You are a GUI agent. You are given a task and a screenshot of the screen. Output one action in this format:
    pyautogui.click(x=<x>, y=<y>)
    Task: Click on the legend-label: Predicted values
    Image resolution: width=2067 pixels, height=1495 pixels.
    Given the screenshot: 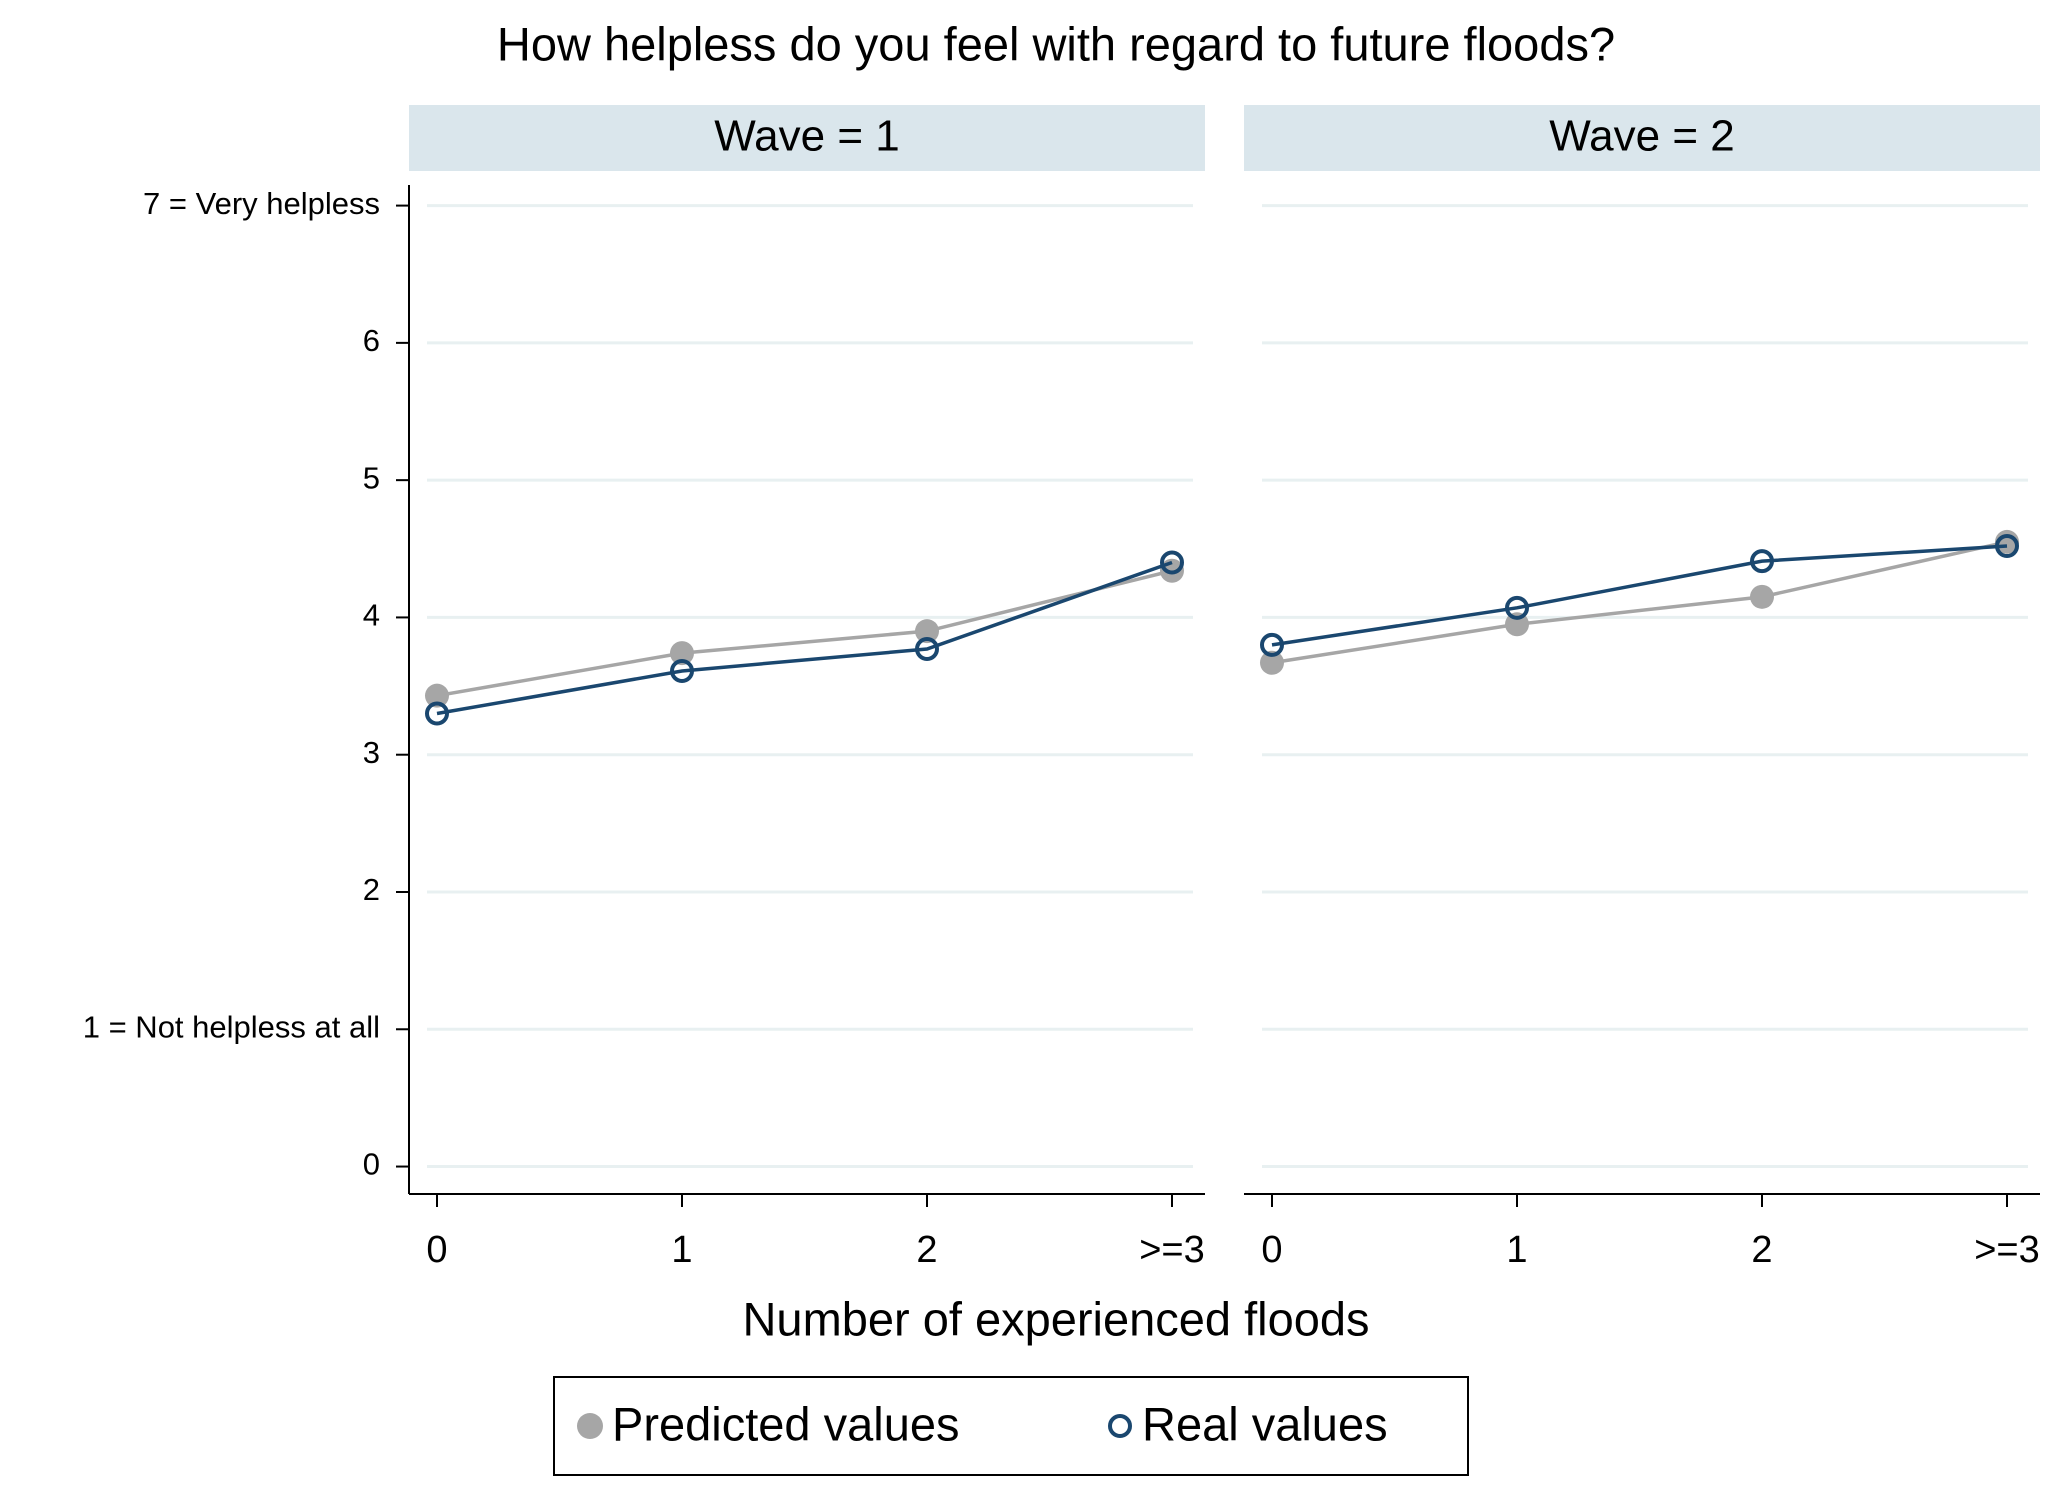 What is the action you would take?
    pyautogui.click(x=785, y=1423)
    